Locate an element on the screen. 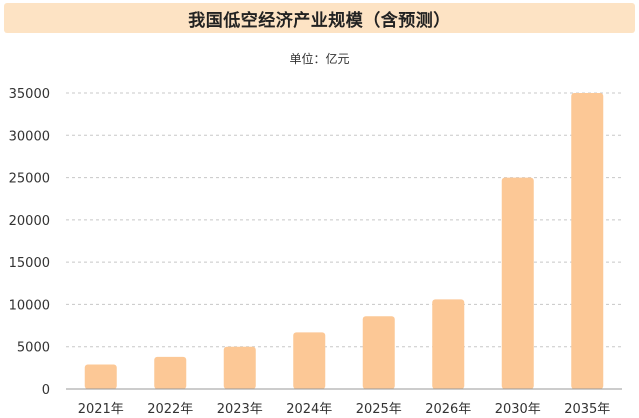 The height and width of the screenshot is (418, 639). y-axis-ticks: 0 5000 10000 15000 20000 25000 30000 35000 is located at coordinates (29, 242).